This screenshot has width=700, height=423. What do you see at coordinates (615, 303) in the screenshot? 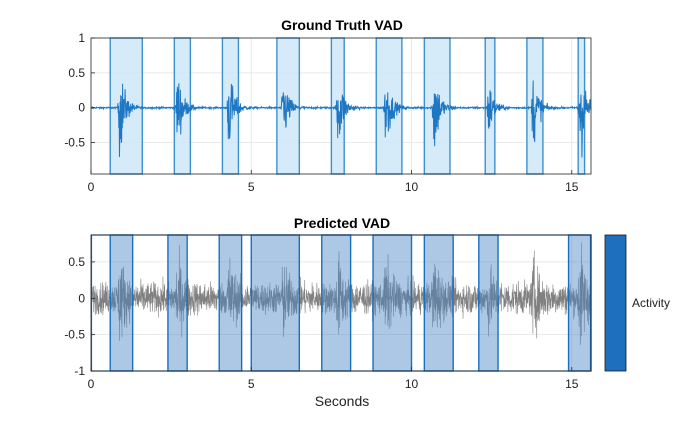
I see `legend-swatch` at bounding box center [615, 303].